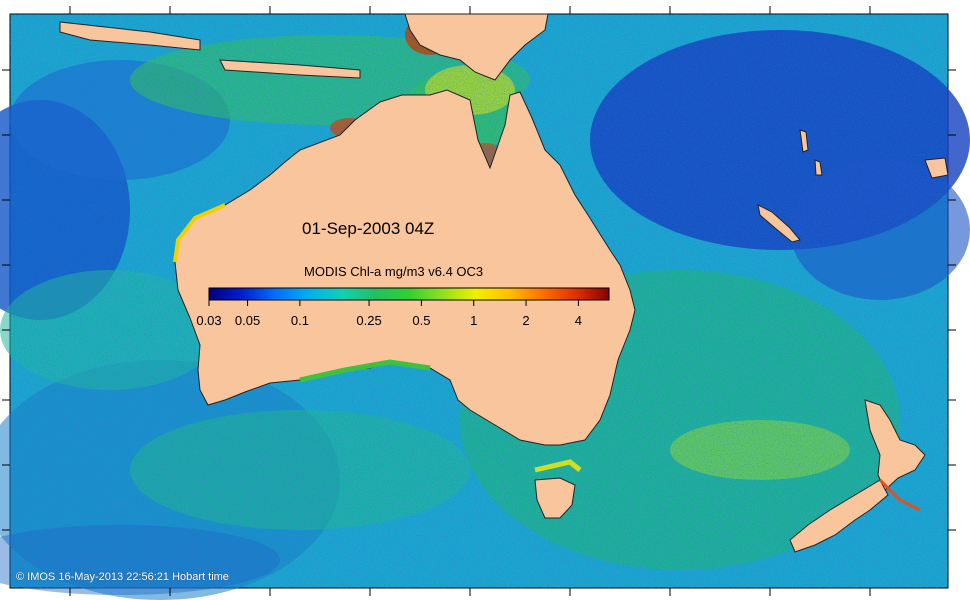 The image size is (970, 600). What do you see at coordinates (839, 516) in the screenshot?
I see `south-island-nz` at bounding box center [839, 516].